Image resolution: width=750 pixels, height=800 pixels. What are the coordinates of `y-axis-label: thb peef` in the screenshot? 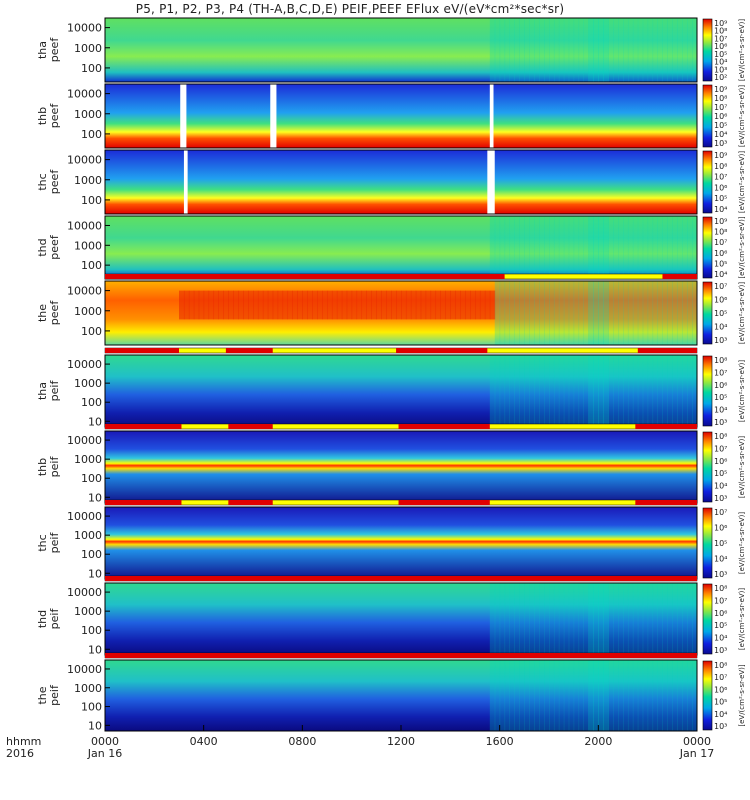 It's located at (48, 116).